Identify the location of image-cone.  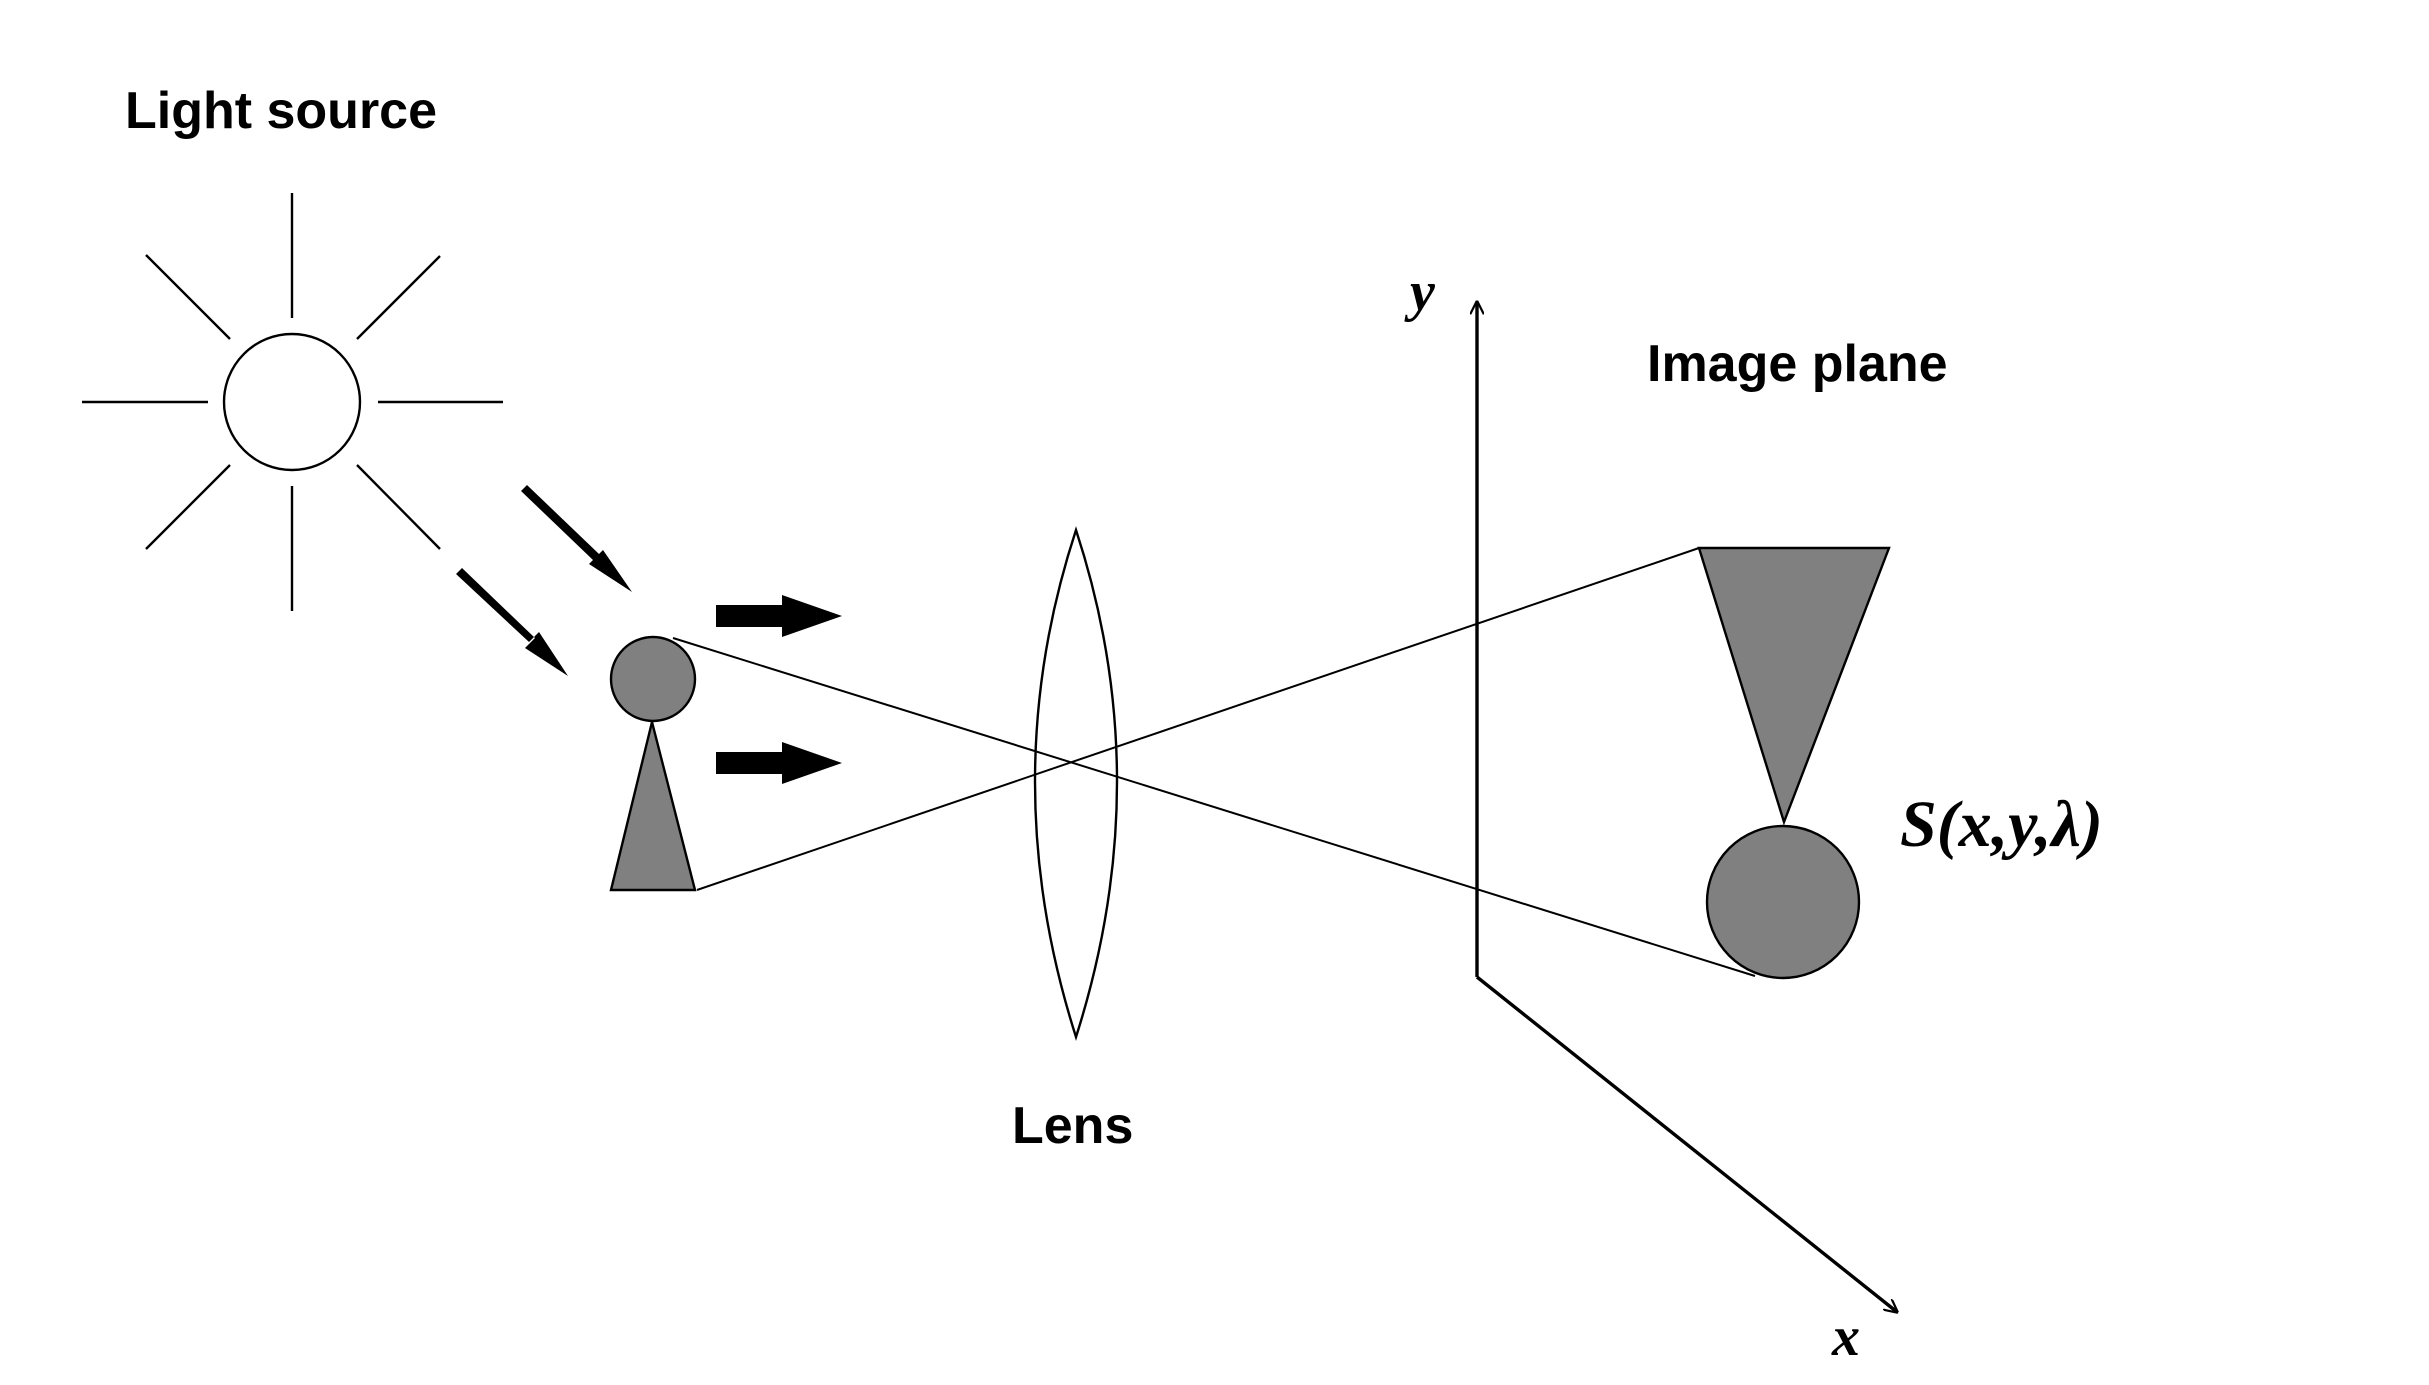
(1794, 686).